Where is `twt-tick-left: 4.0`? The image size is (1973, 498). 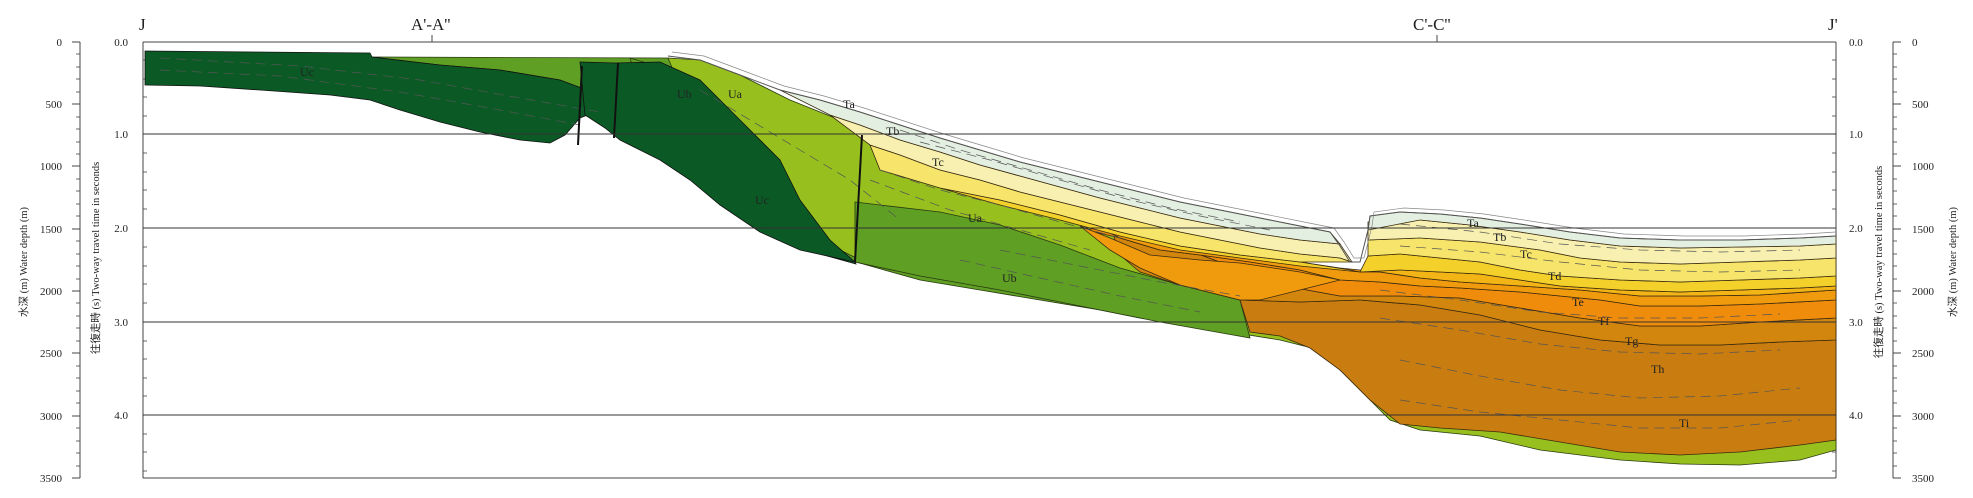
twt-tick-left: 4.0 is located at coordinates (121, 416).